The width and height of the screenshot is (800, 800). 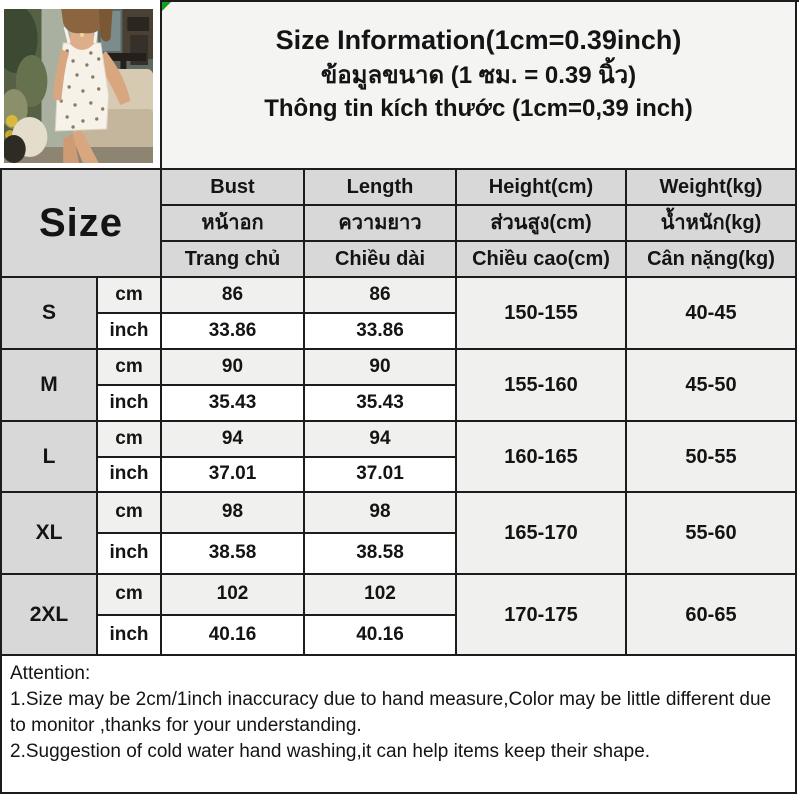 What do you see at coordinates (542, 457) in the screenshot?
I see `height-range-l: 160-165` at bounding box center [542, 457].